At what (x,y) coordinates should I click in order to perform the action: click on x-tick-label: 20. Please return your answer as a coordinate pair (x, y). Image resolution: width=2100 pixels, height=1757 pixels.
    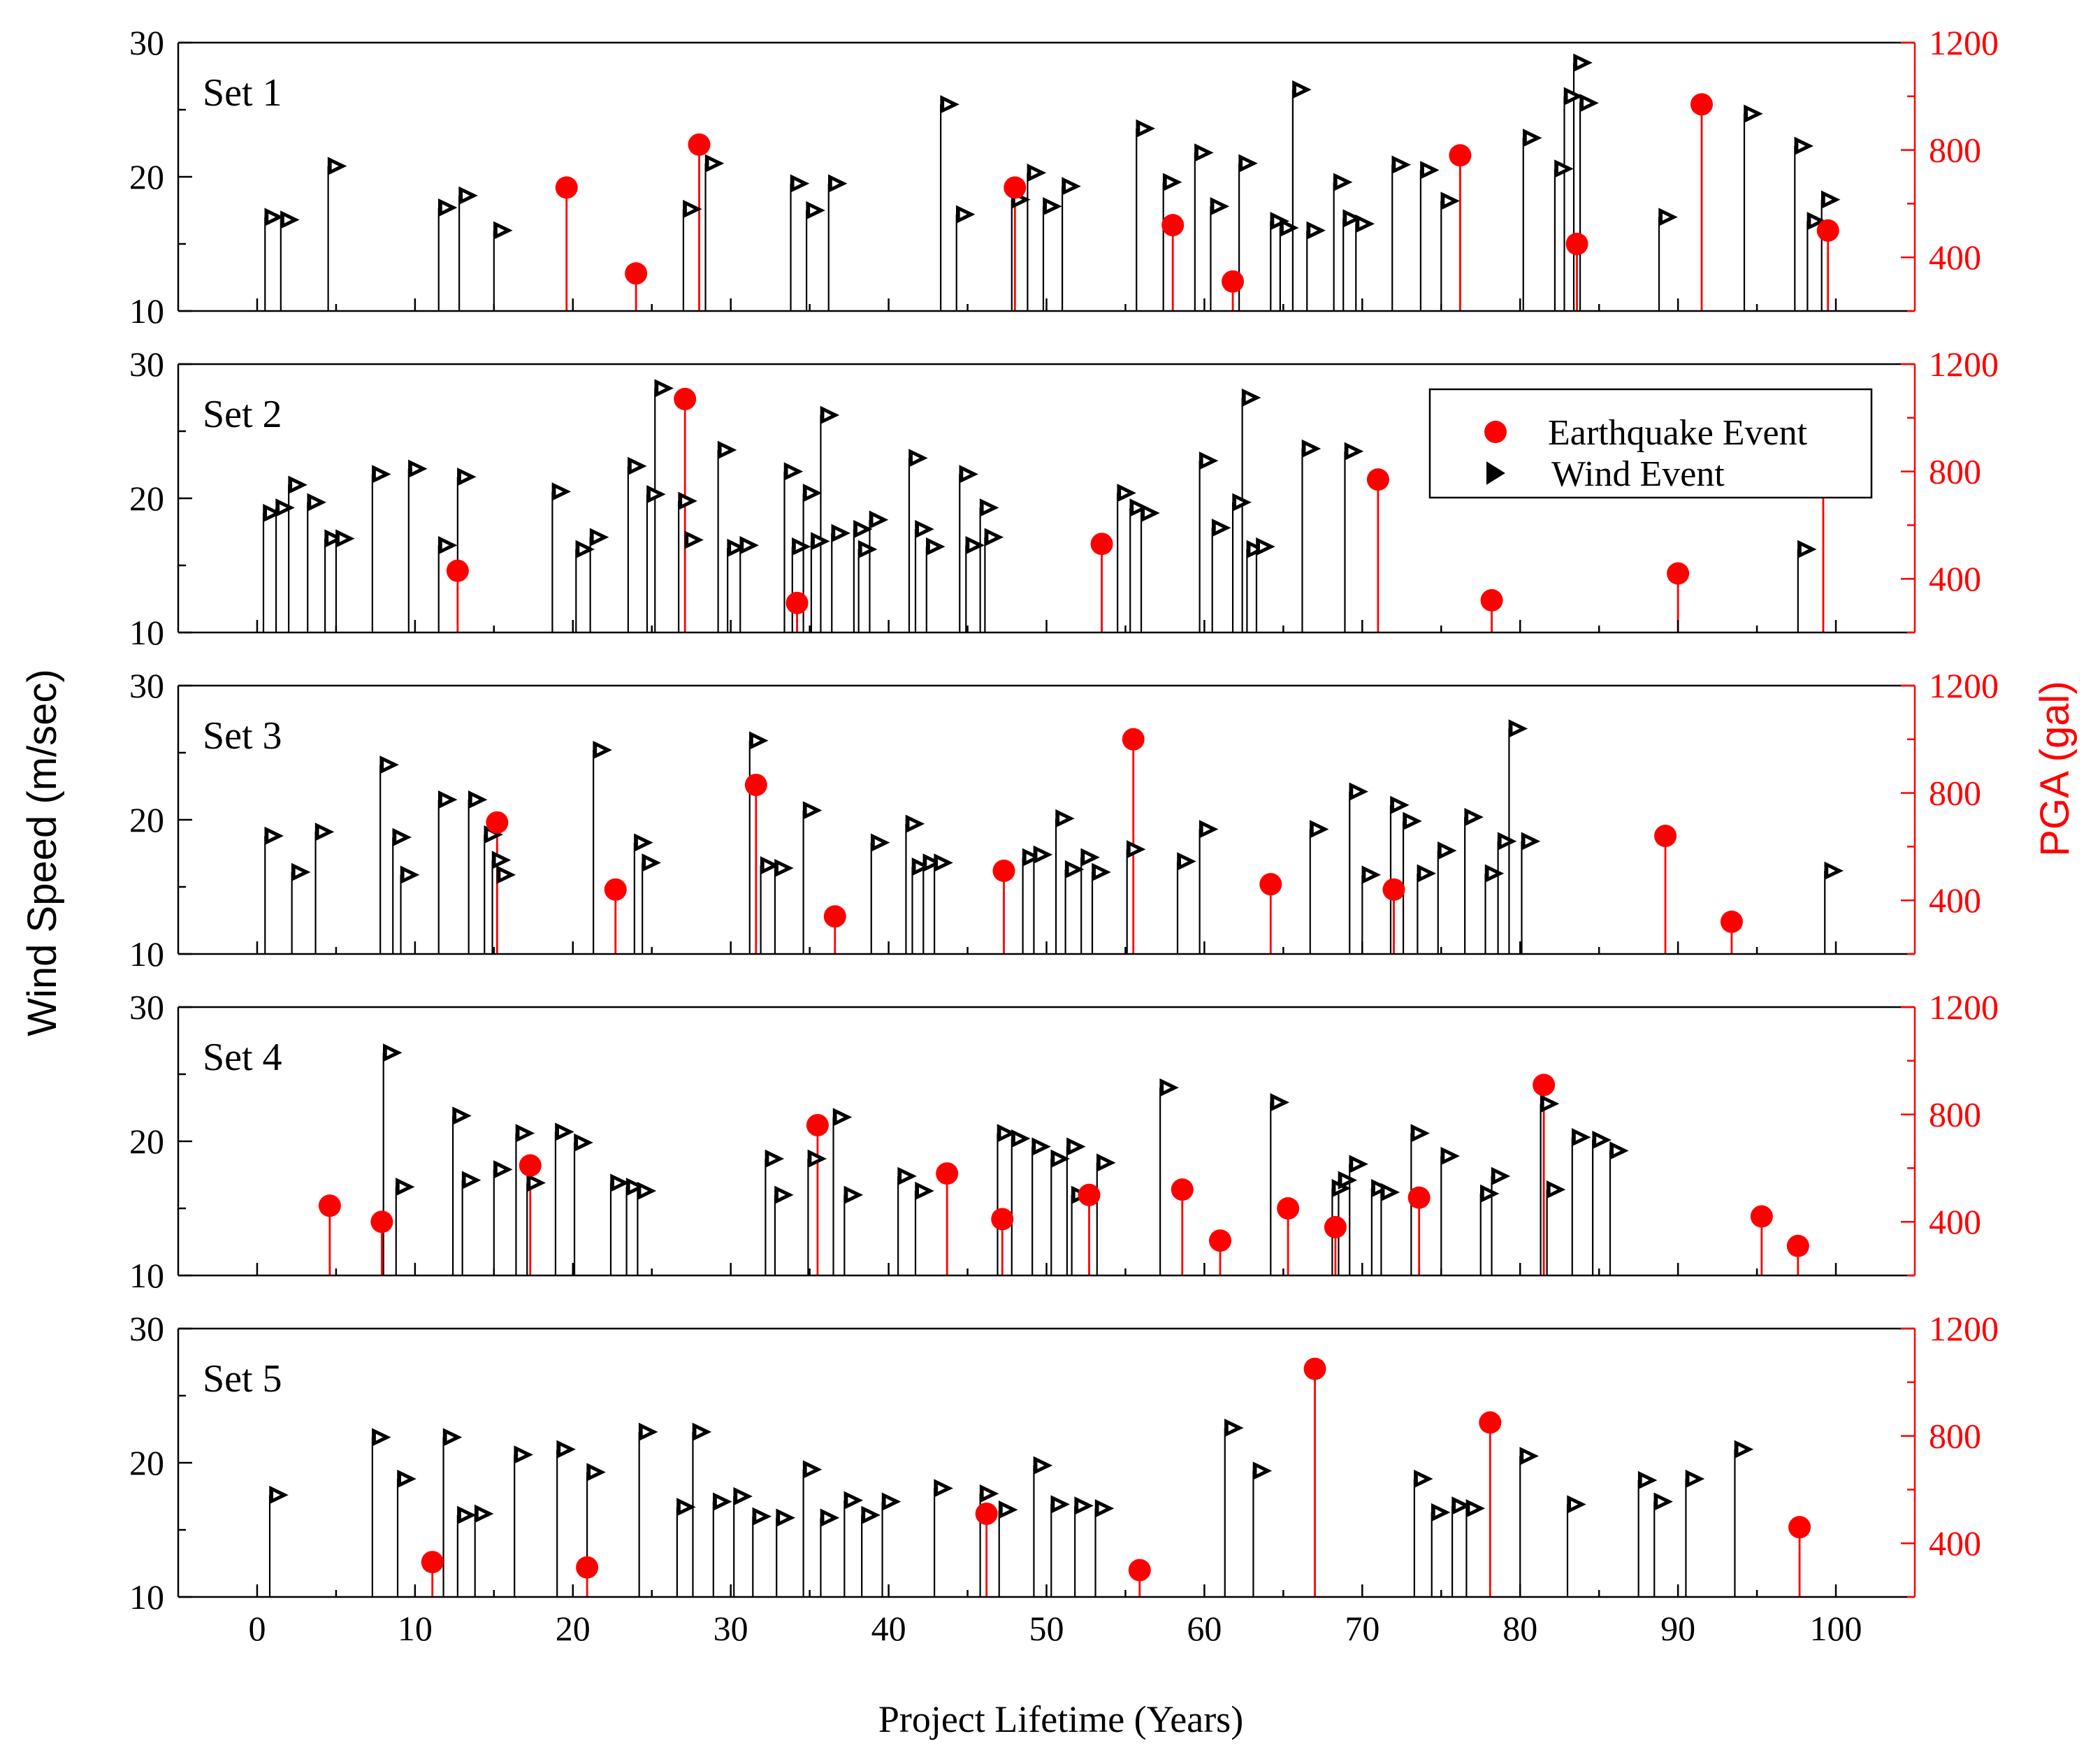
    Looking at the image, I should click on (573, 1628).